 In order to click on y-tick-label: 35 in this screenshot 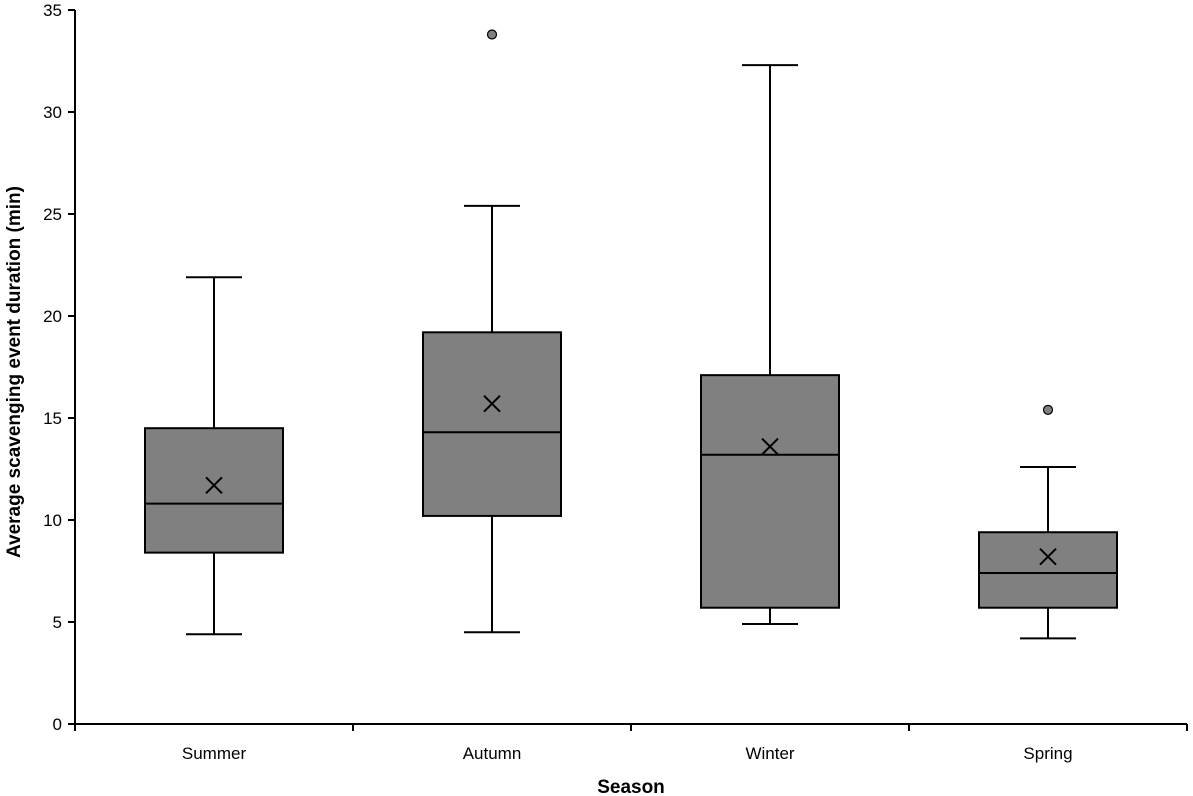, I will do `click(52, 10)`.